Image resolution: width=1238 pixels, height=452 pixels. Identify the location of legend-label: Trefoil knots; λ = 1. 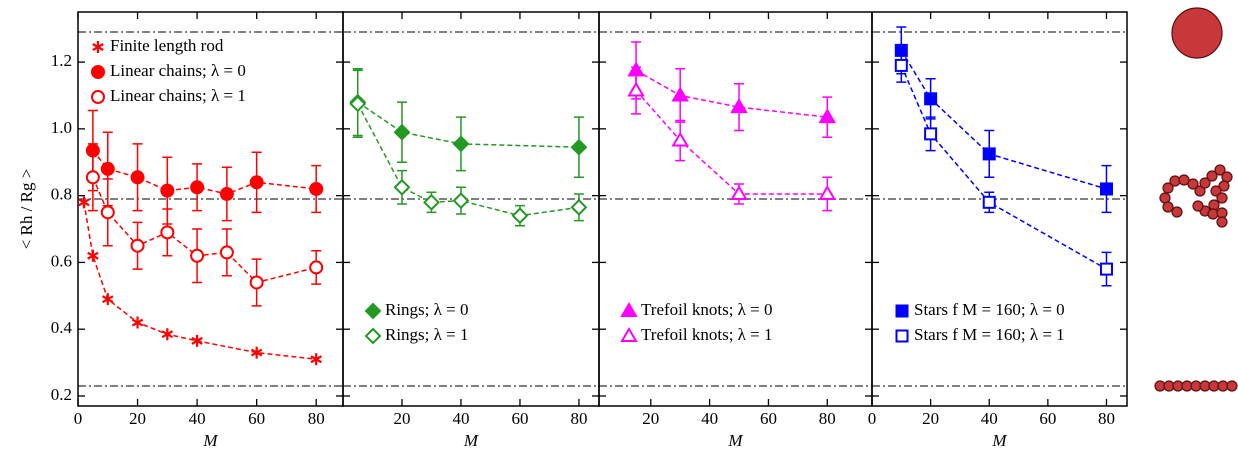
(707, 334).